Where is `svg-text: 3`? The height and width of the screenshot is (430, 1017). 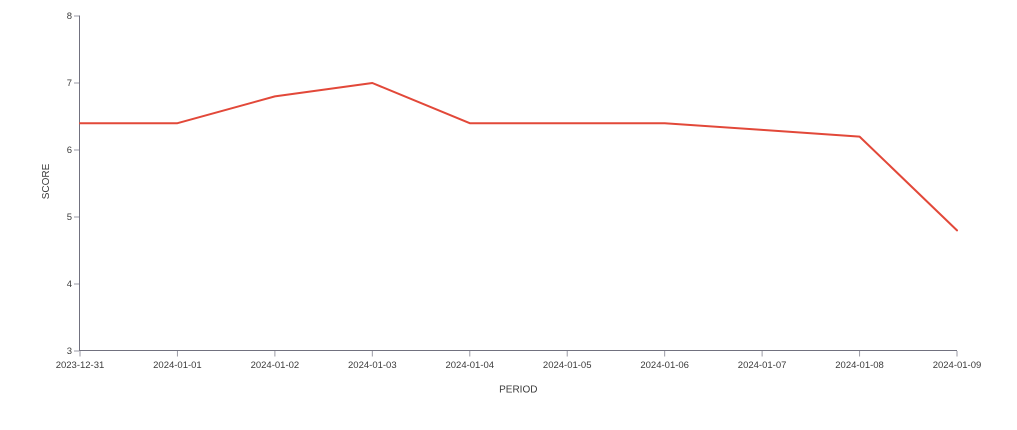
svg-text: 3 is located at coordinates (69, 351).